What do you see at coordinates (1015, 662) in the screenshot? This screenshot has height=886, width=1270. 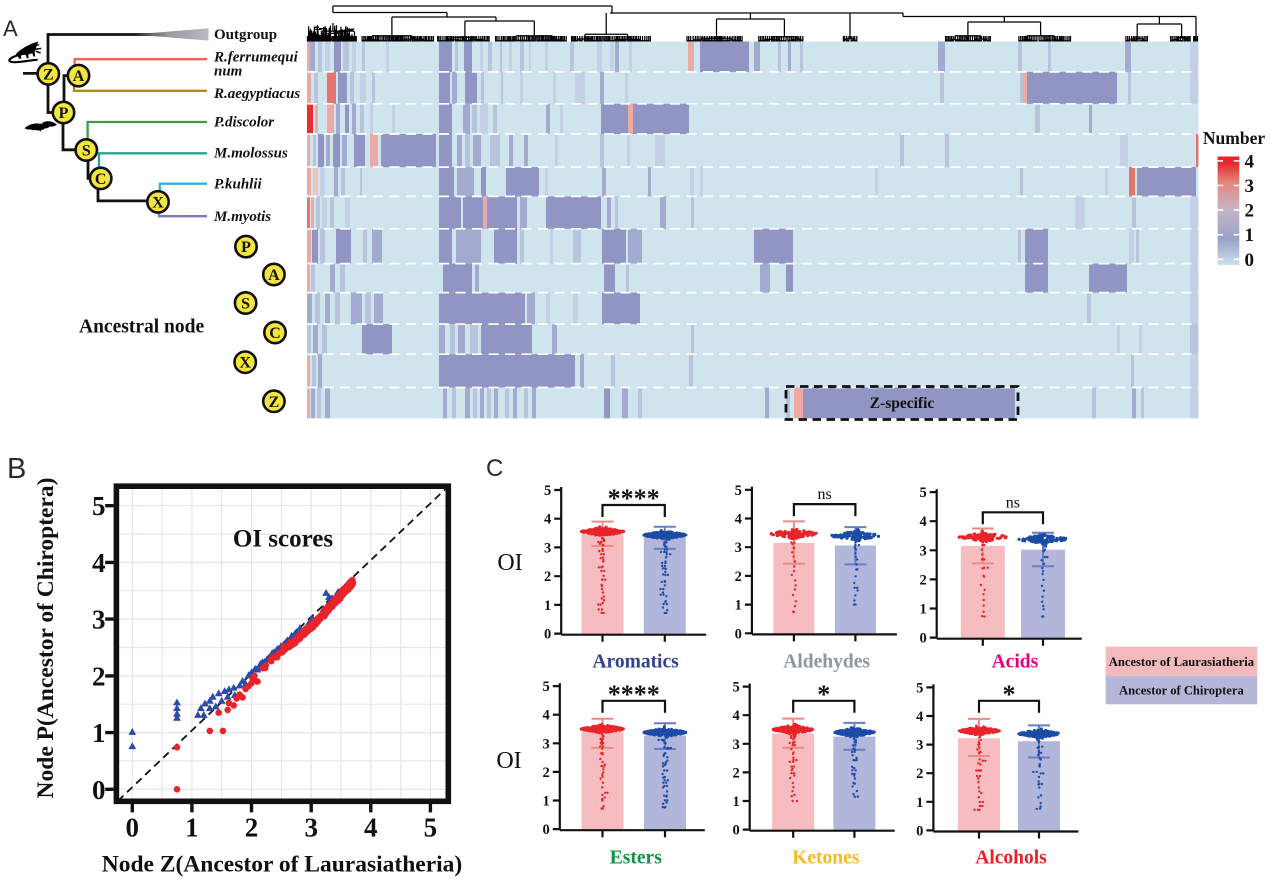 I see `svg-text: Acids` at bounding box center [1015, 662].